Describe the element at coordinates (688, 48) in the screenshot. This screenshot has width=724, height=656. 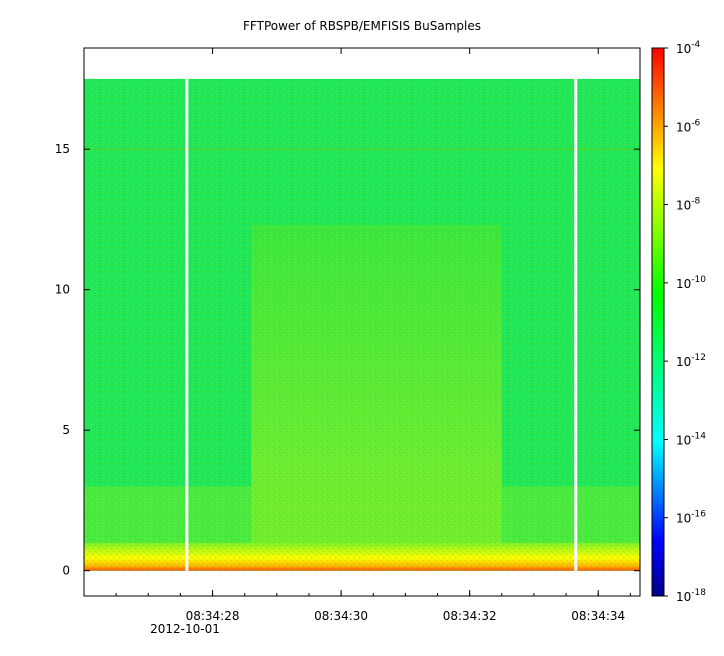
I see `colorbar-tick-label: 10⁻⁴` at that location.